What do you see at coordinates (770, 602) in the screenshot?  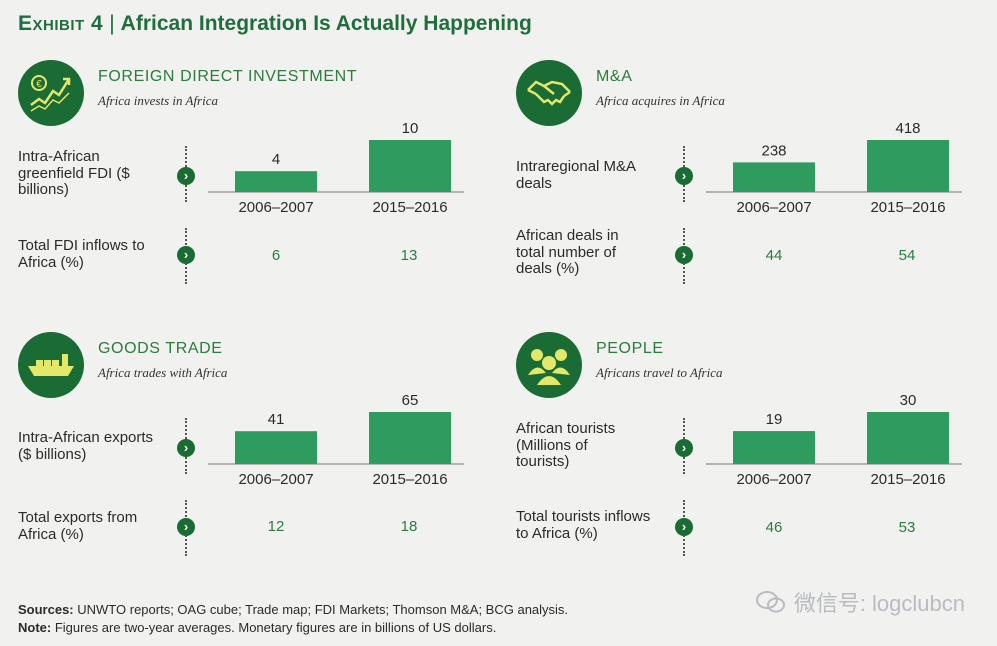 I see `wechat-icon` at bounding box center [770, 602].